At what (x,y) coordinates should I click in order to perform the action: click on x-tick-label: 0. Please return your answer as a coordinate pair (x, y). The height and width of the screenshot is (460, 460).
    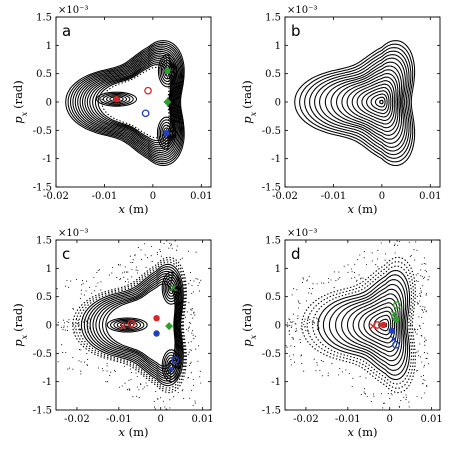
    Looking at the image, I should click on (390, 419).